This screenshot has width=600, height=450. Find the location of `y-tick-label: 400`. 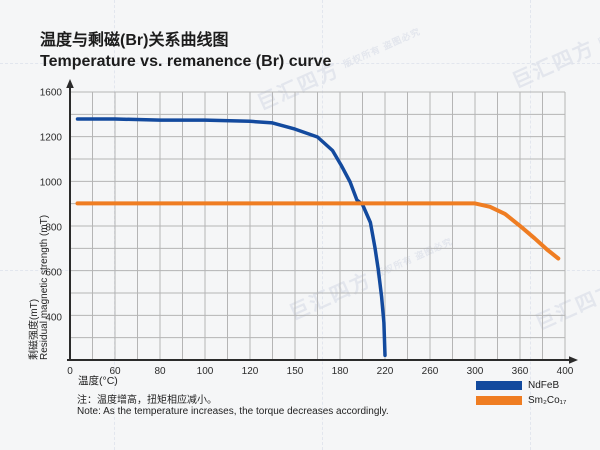

y-tick-label: 400 is located at coordinates (53, 318).